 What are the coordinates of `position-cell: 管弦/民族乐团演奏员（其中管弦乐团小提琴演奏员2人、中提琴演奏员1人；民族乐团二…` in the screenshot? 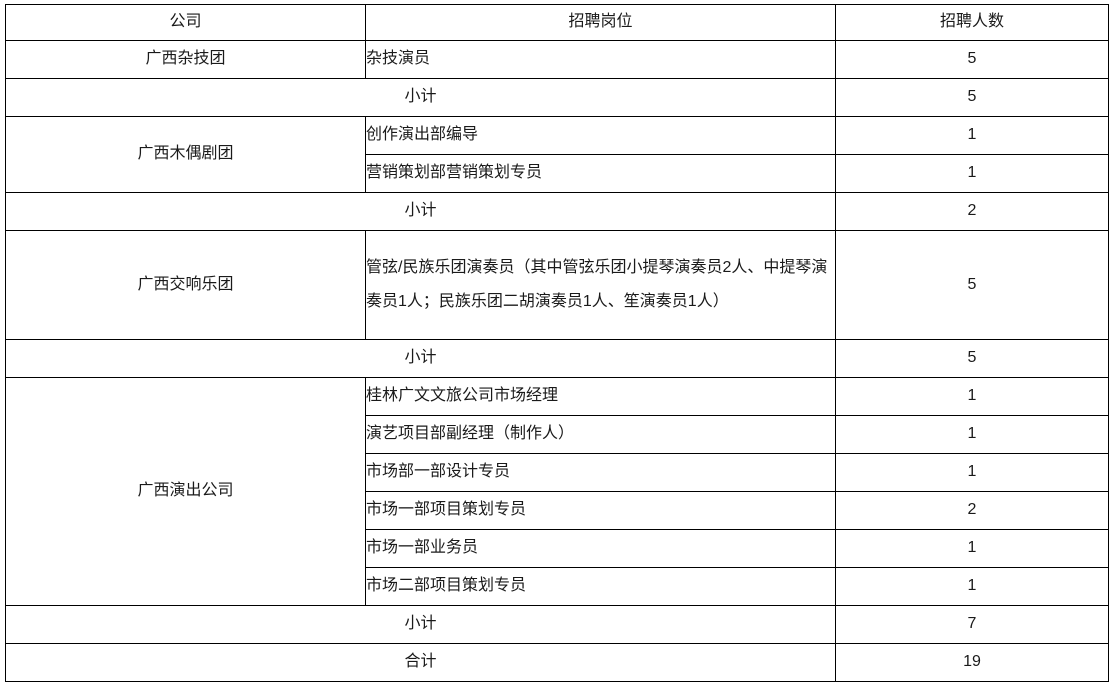 It's located at (600, 285).